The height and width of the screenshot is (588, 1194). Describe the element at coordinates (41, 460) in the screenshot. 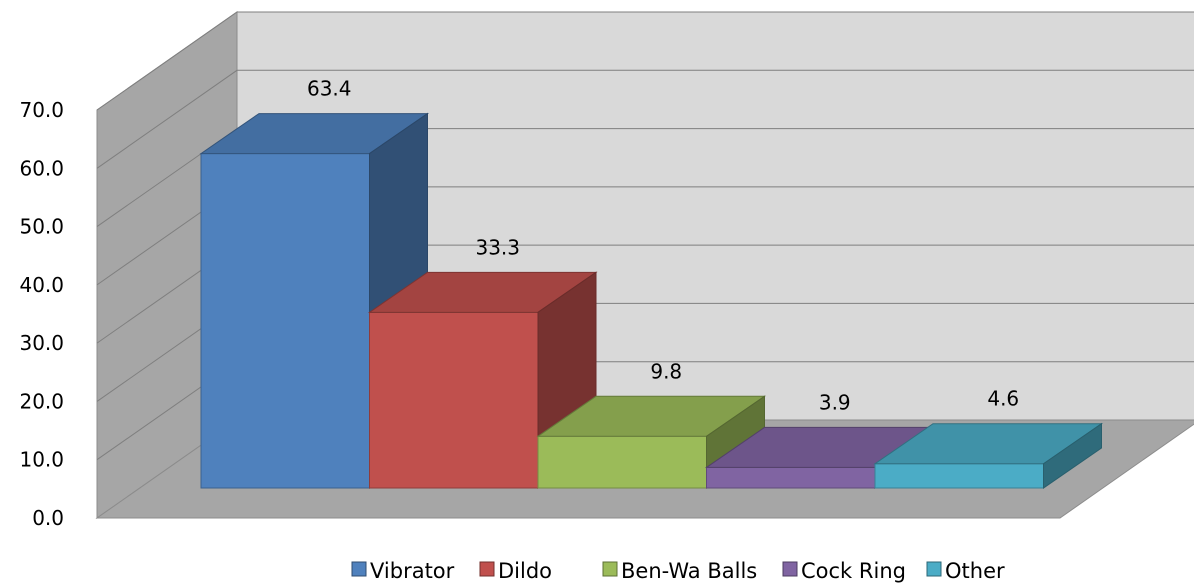

I see `y-tick-label: 10.0` at that location.